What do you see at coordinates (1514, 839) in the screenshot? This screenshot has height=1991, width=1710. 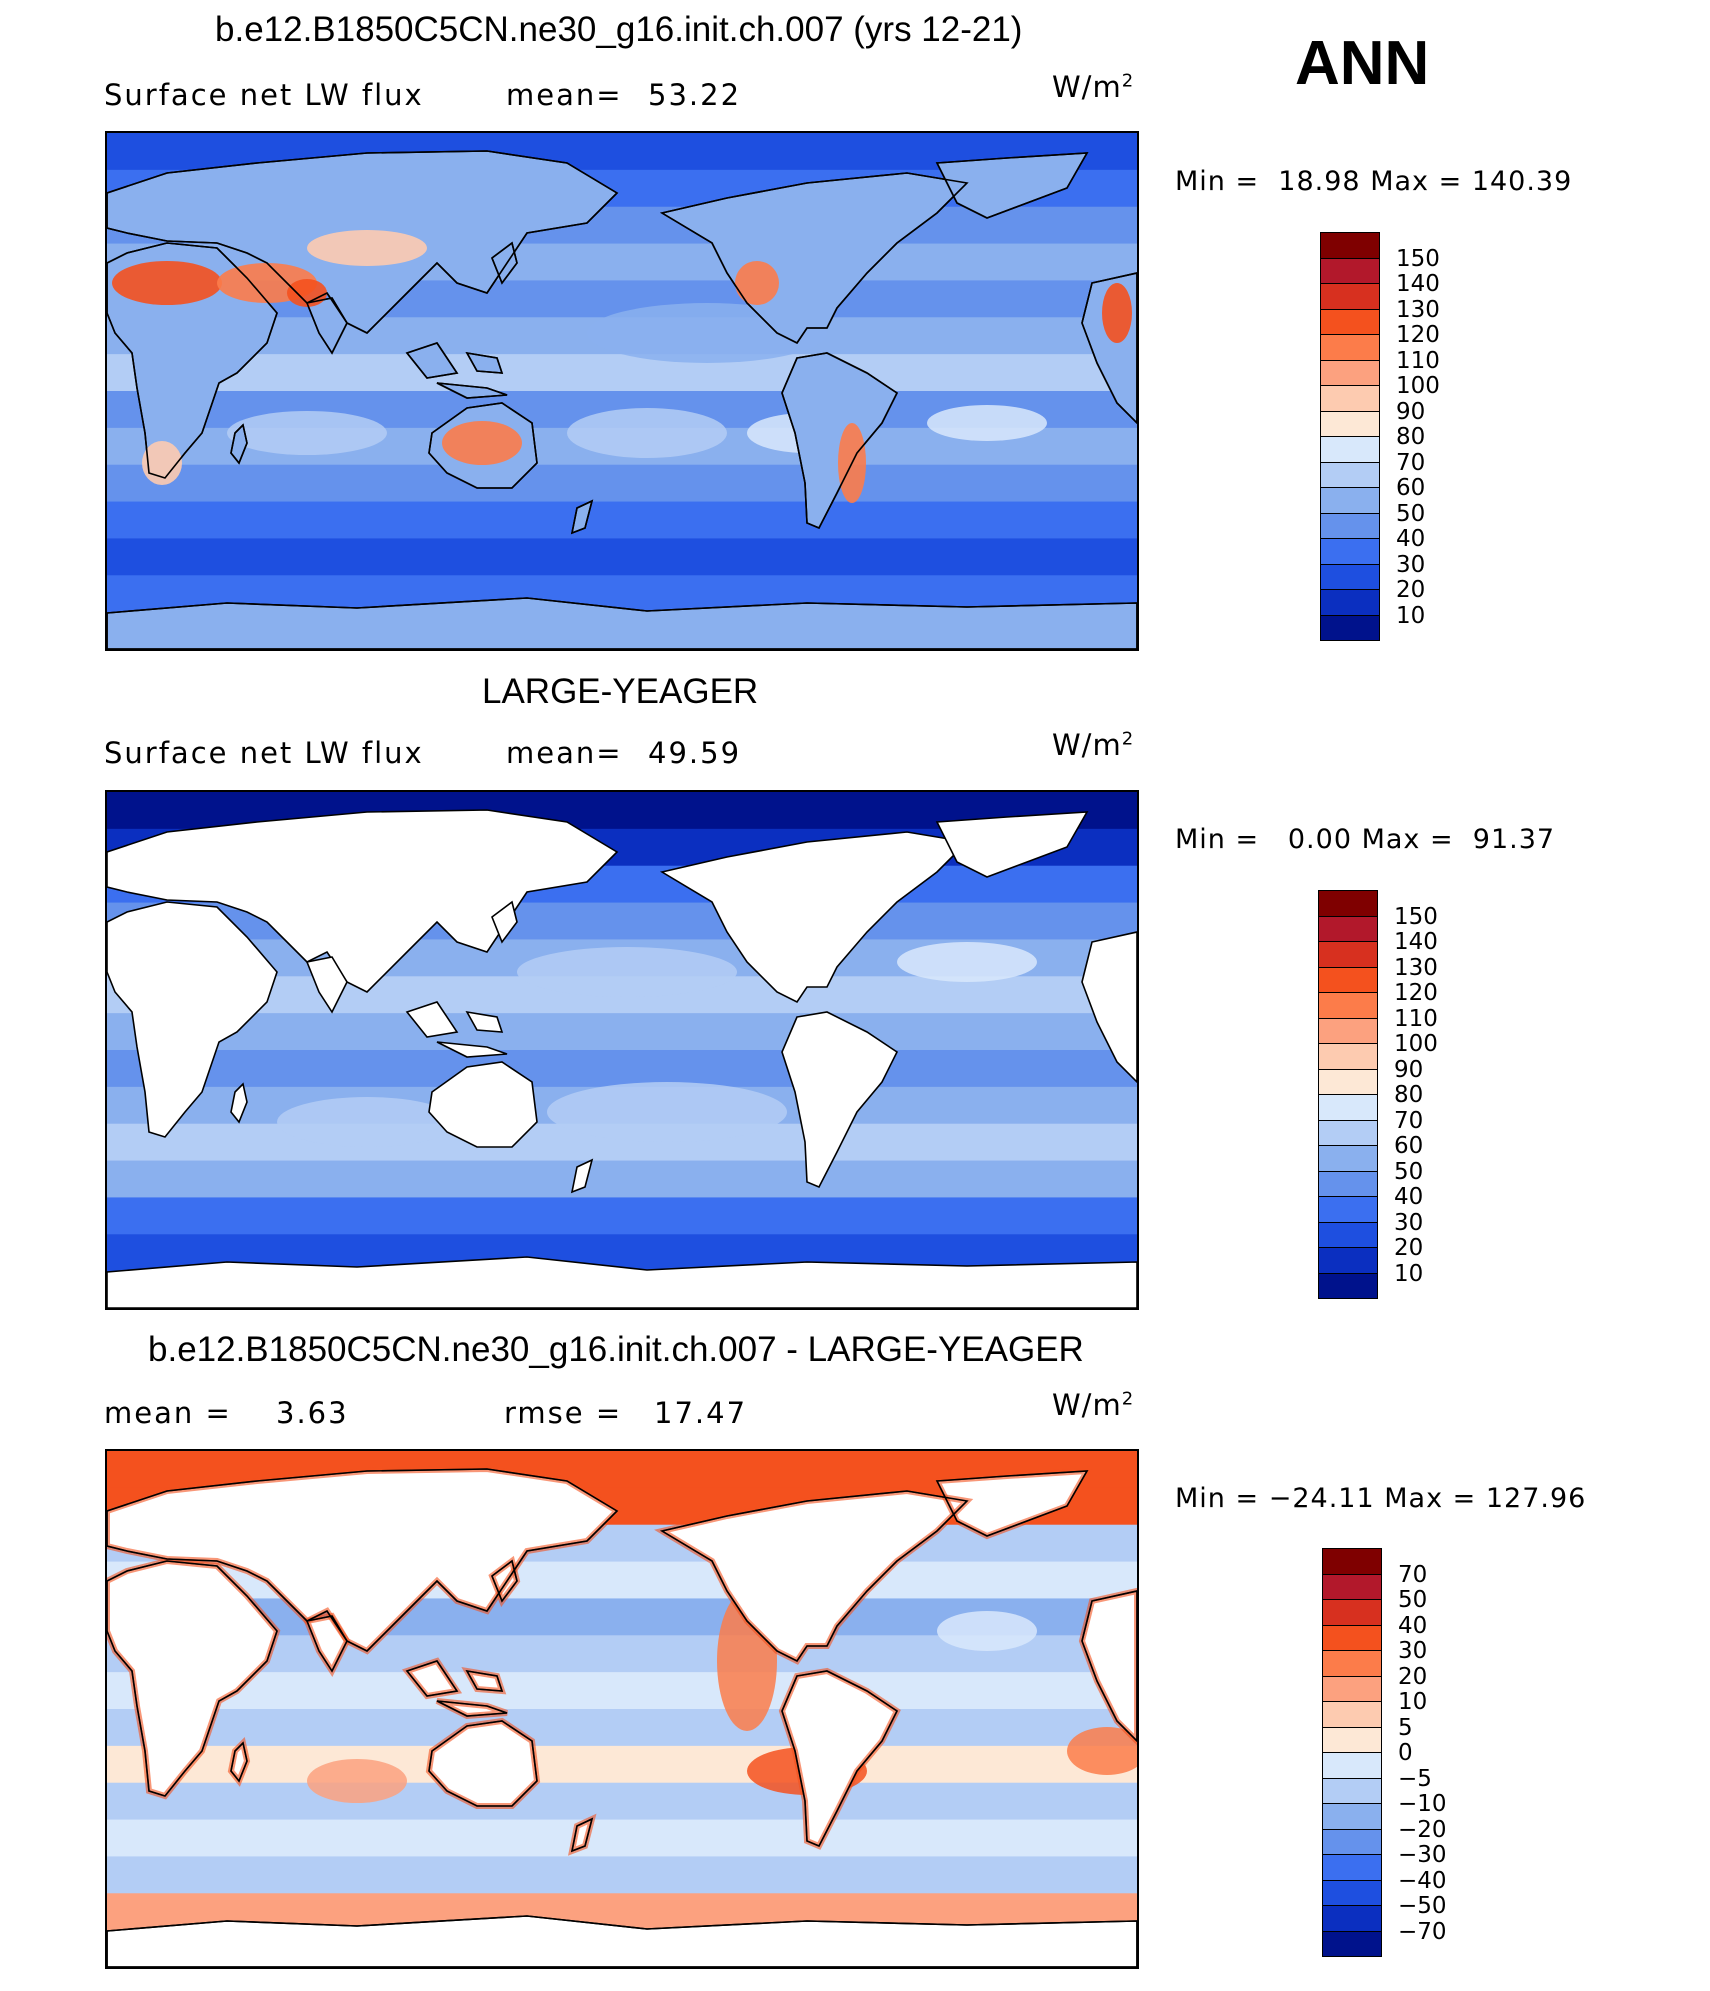 I see `panel-2-max-value: 91.37` at bounding box center [1514, 839].